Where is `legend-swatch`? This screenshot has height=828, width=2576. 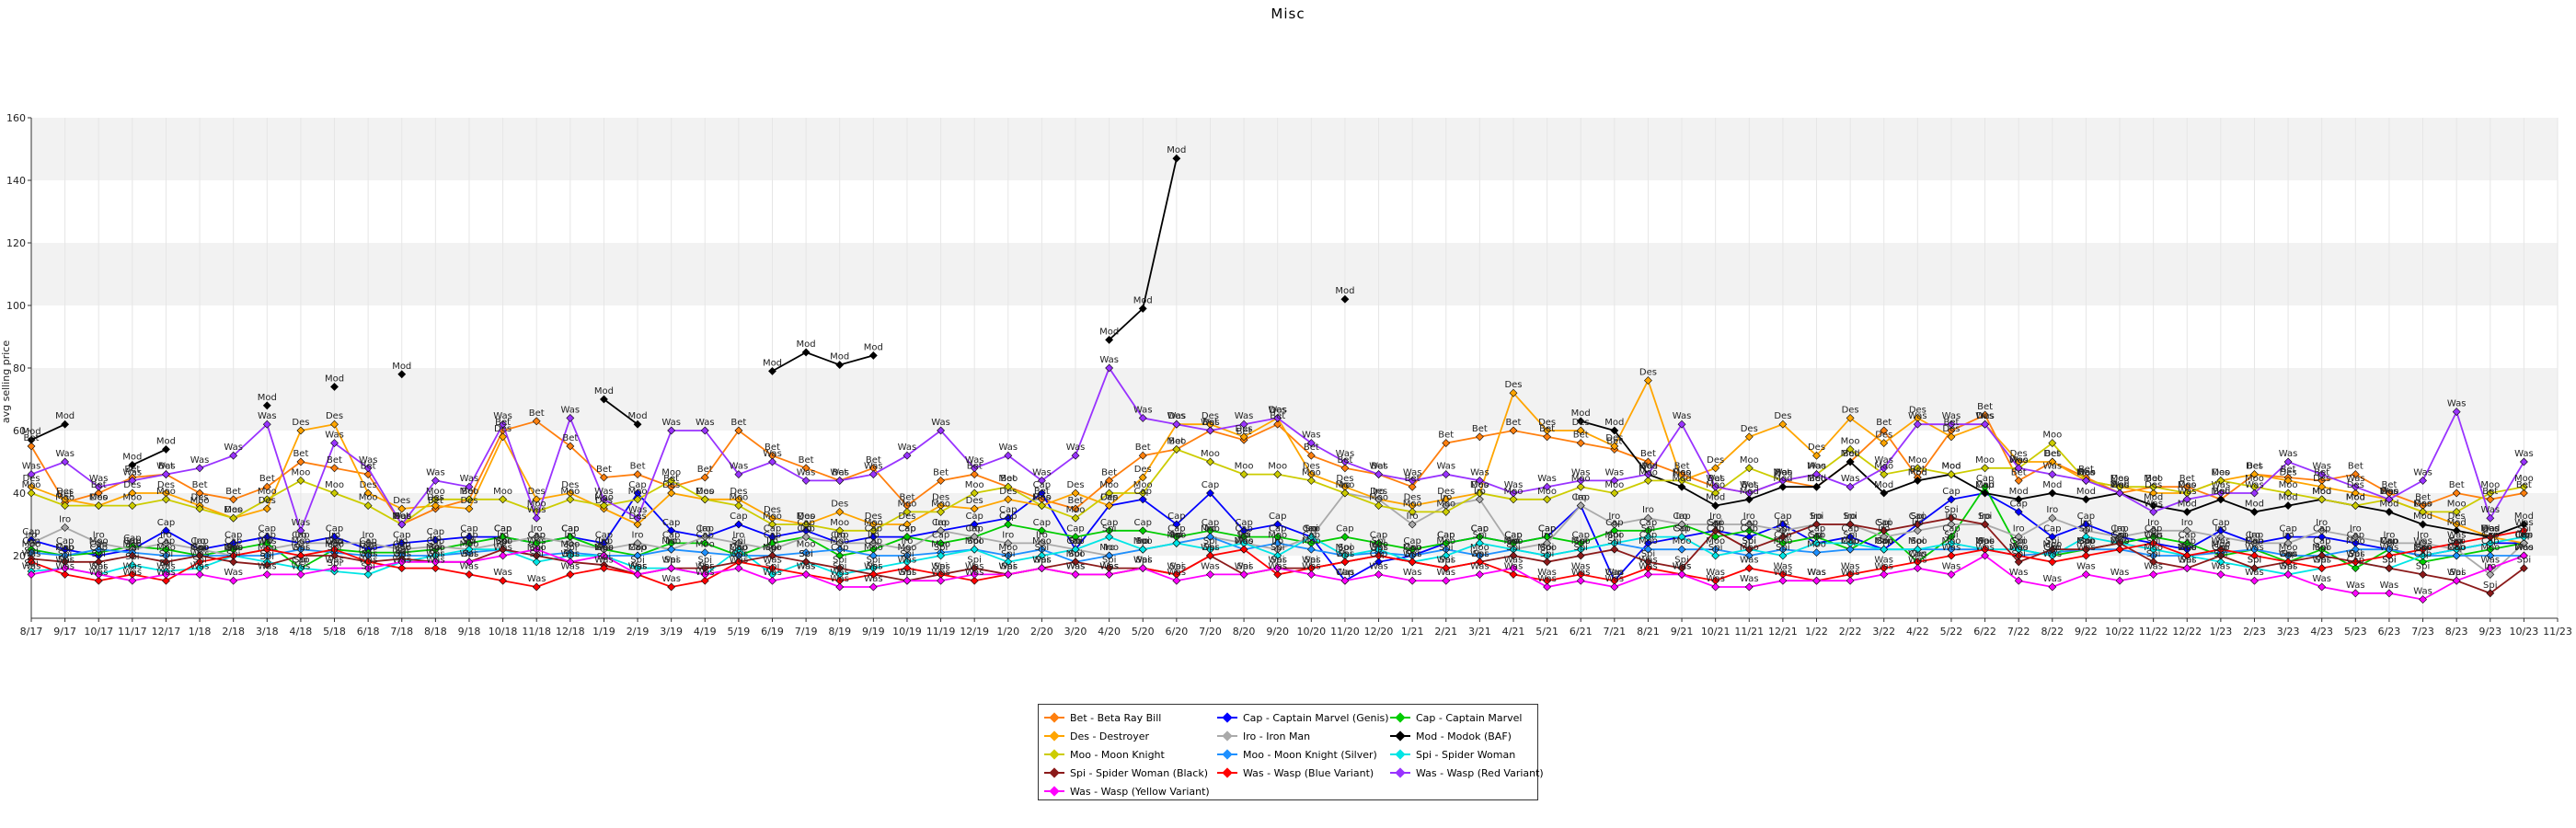 legend-swatch is located at coordinates (1054, 754).